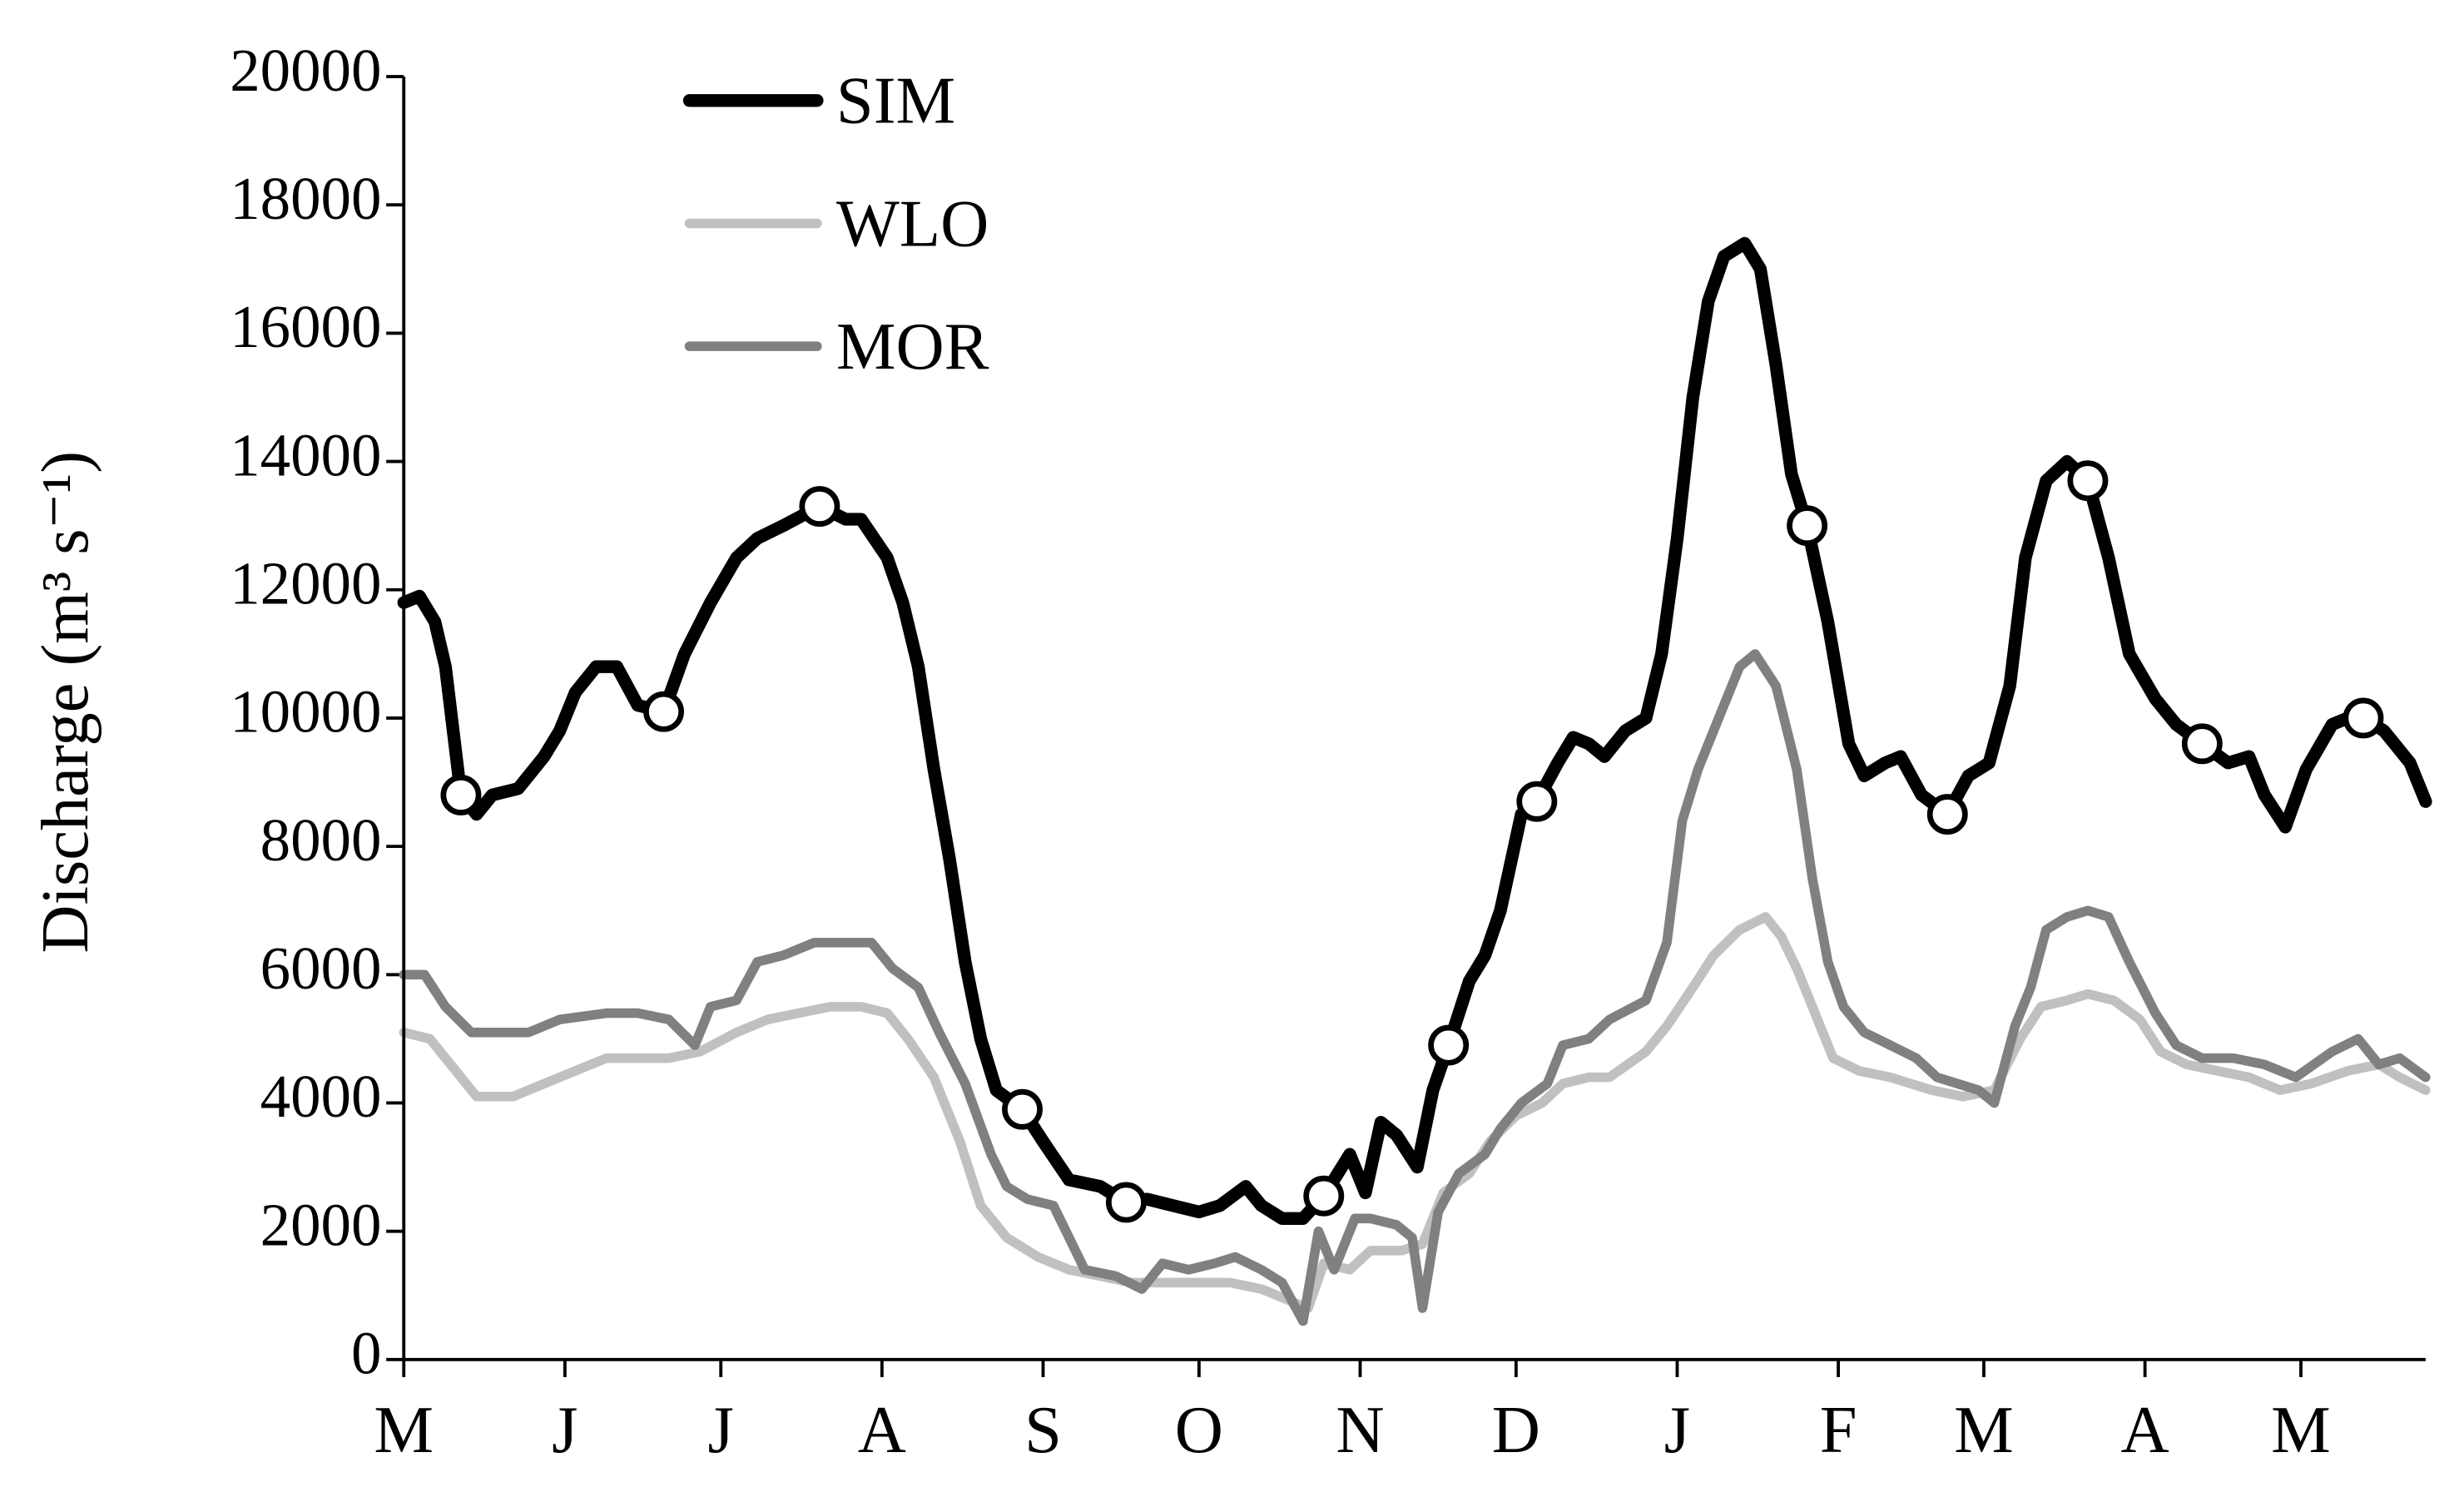 The width and height of the screenshot is (2464, 1492). What do you see at coordinates (1516, 1430) in the screenshot?
I see `x-tick-label: D` at bounding box center [1516, 1430].